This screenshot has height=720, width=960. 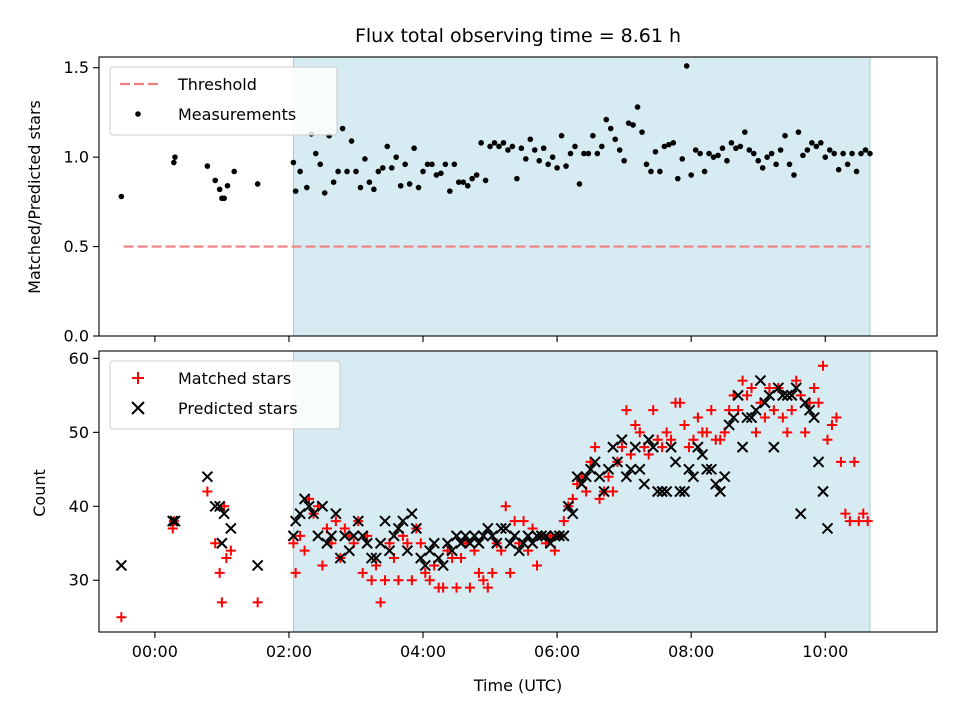 I want to click on legend-matched-marker, so click(x=138, y=378).